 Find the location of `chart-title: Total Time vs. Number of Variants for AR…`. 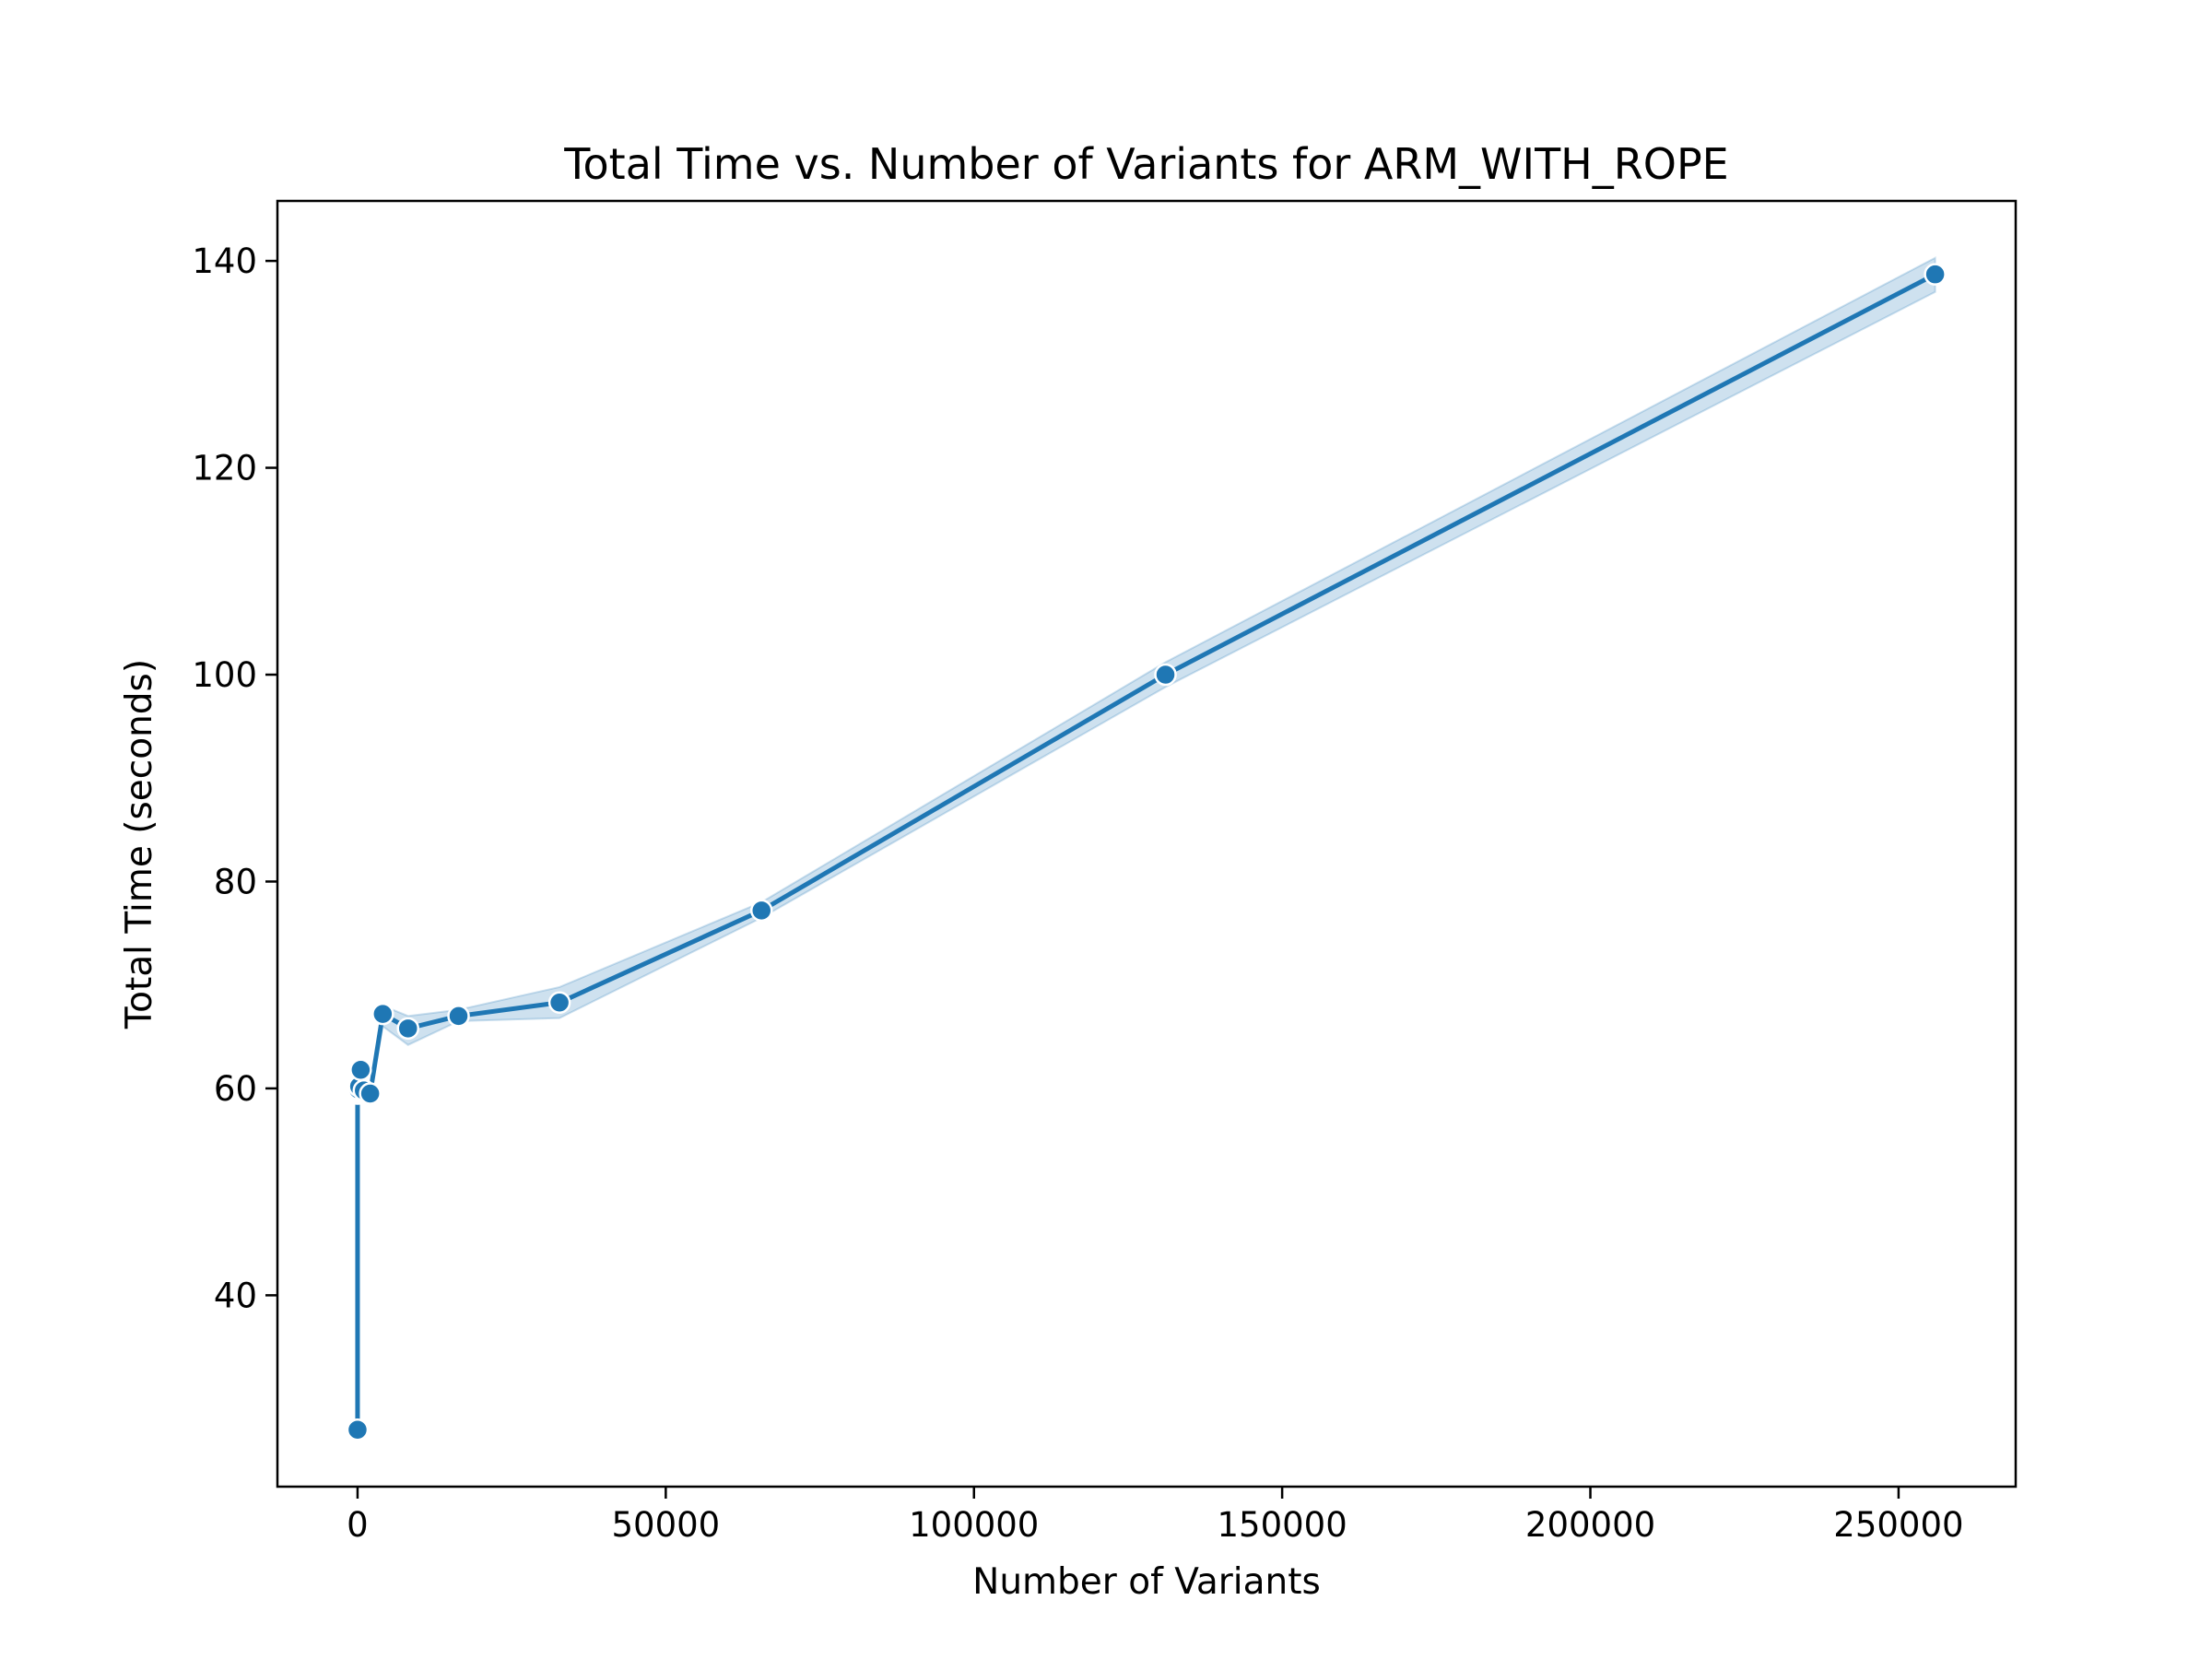

chart-title: Total Time vs. Number of Variants for AR… is located at coordinates (1146, 164).